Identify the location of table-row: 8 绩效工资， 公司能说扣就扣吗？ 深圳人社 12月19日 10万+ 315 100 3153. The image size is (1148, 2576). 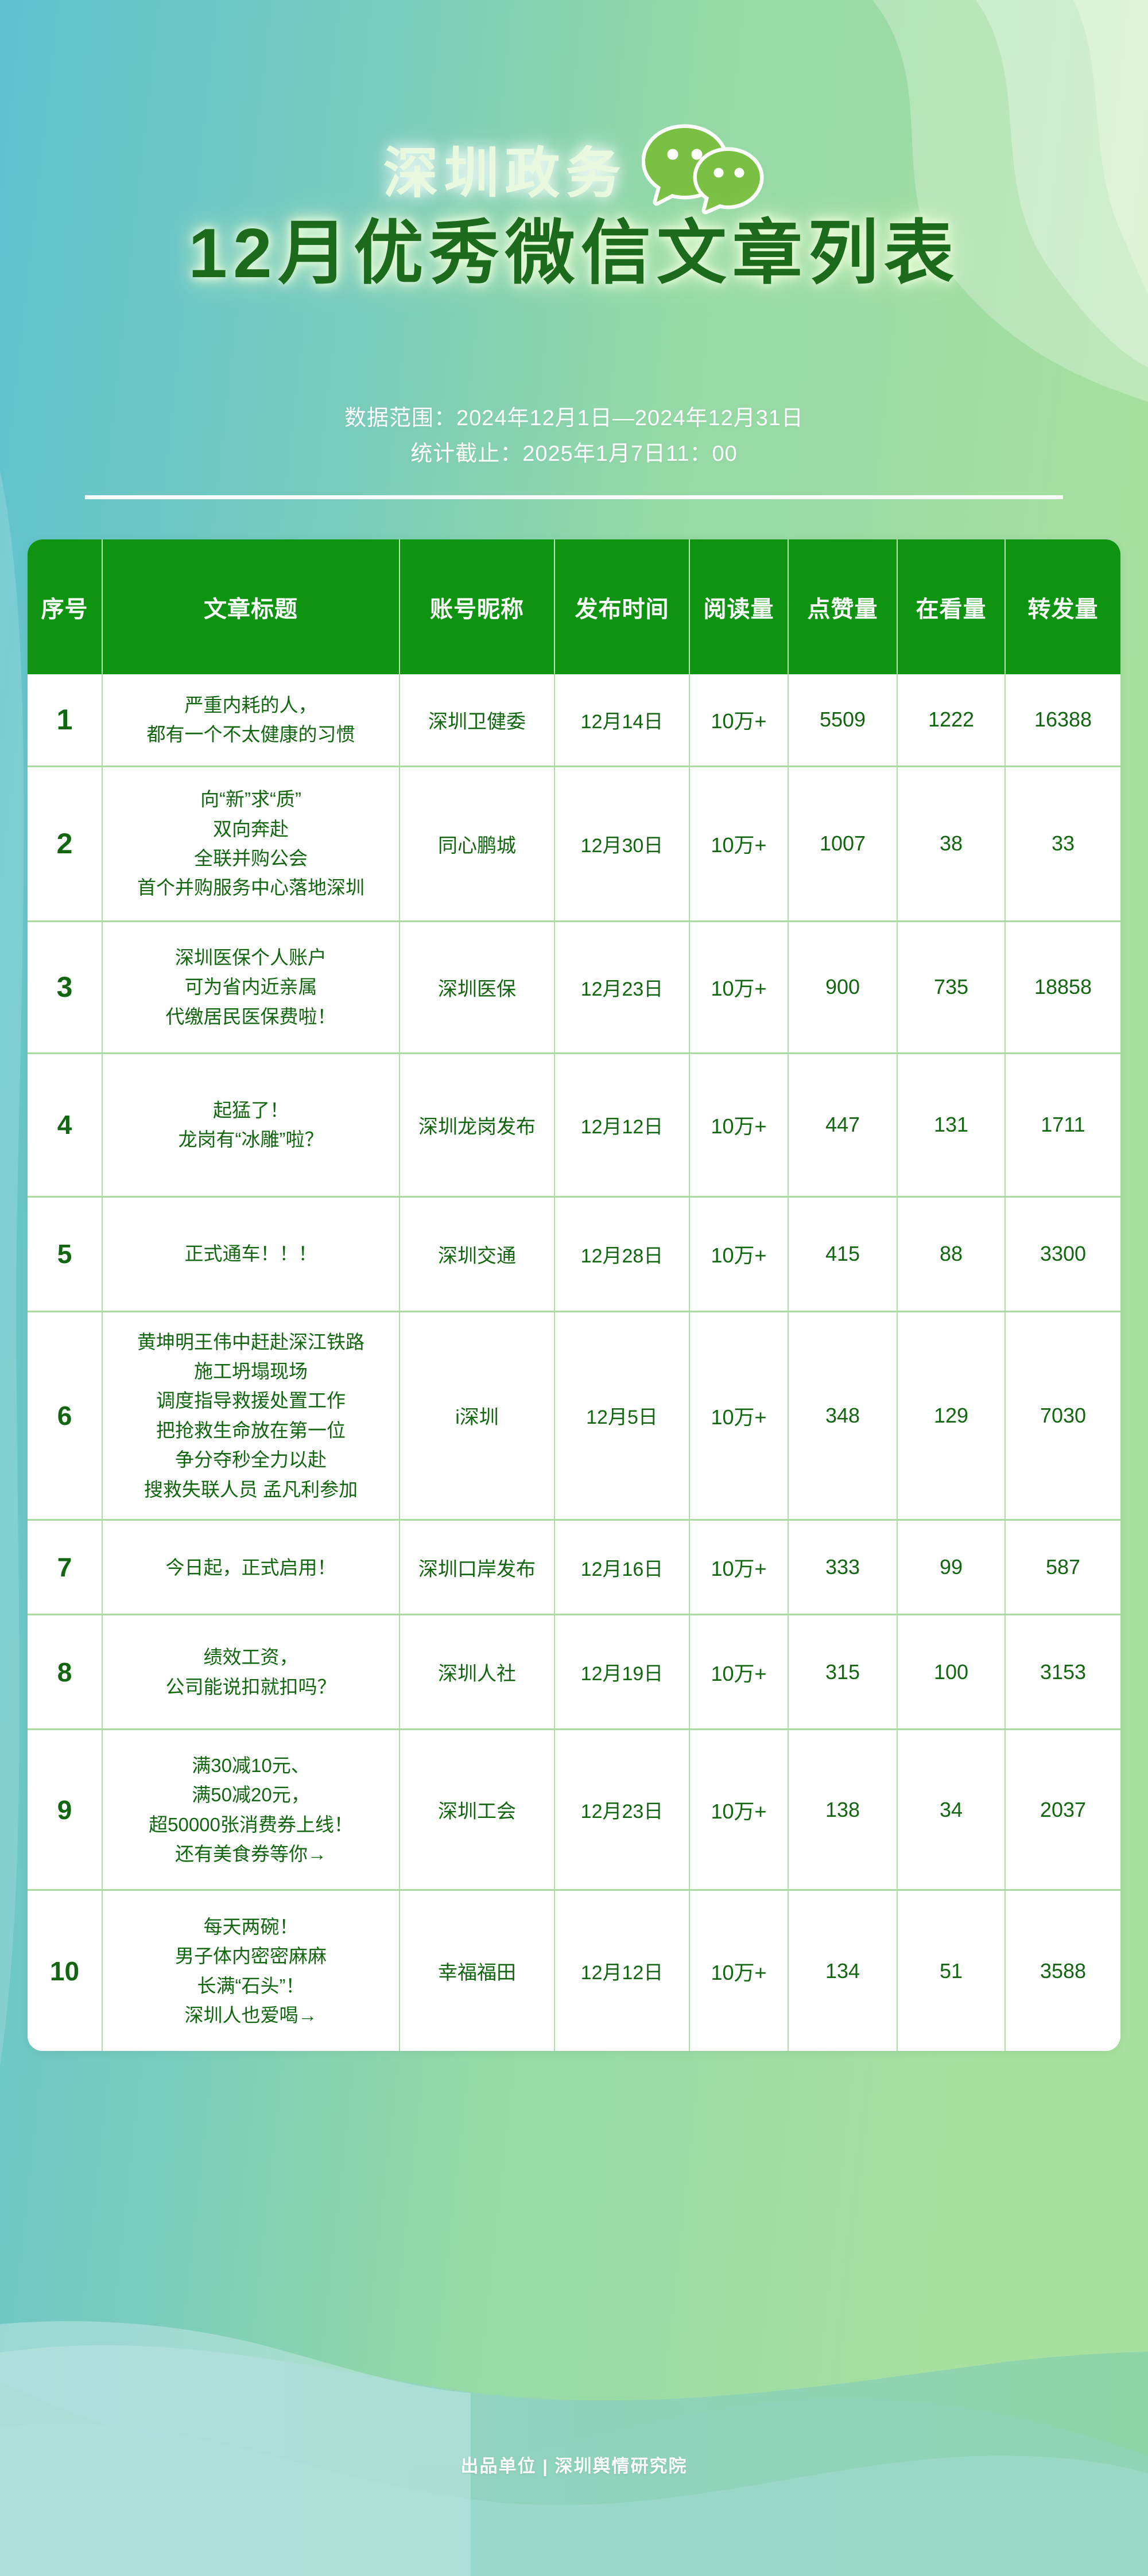
(574, 1672).